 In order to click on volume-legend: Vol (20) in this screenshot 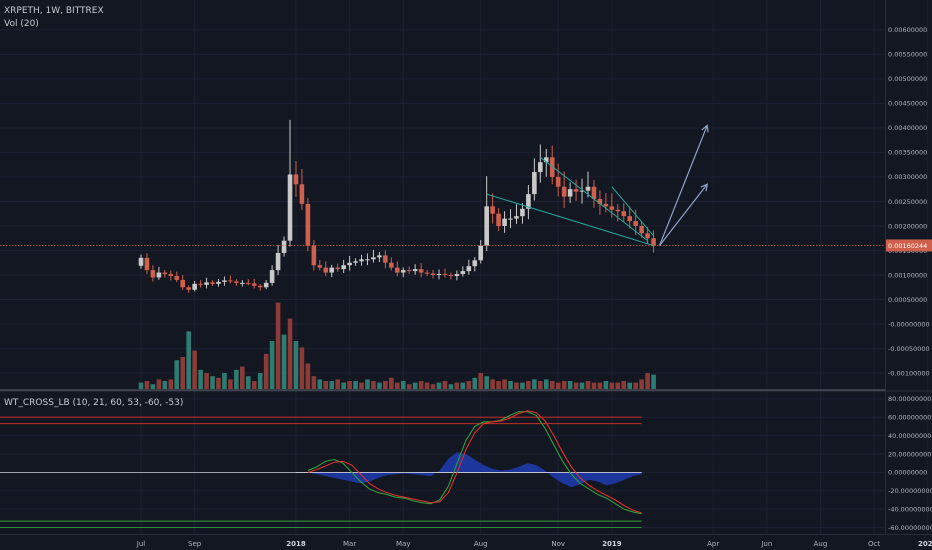, I will do `click(23, 24)`.